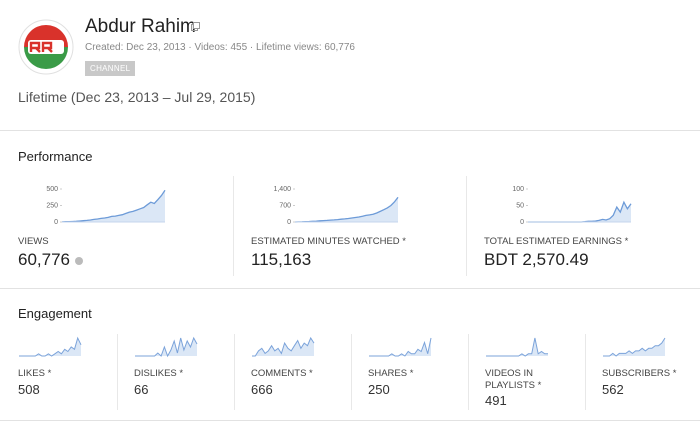  I want to click on y-tick-label: 700, so click(285, 205).